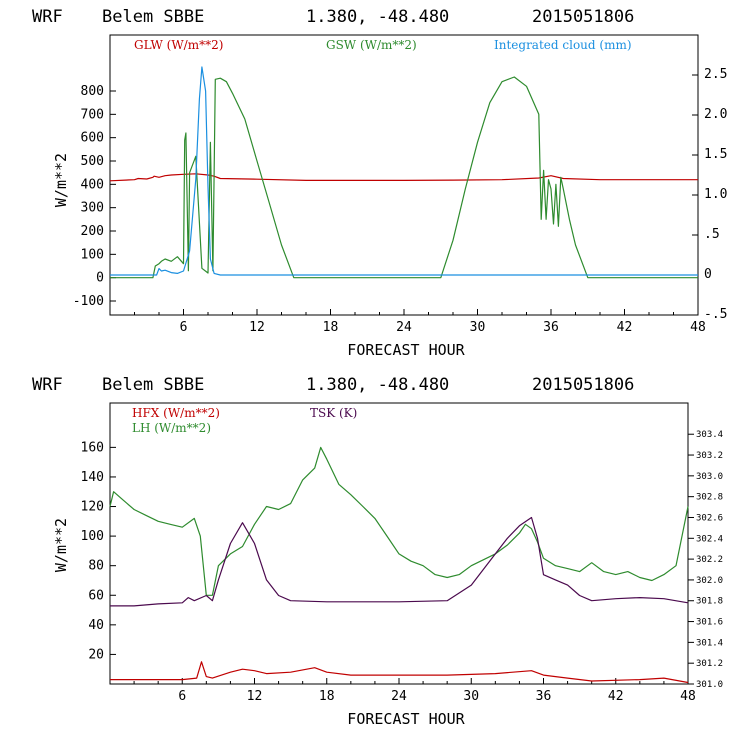 The height and width of the screenshot is (740, 740). I want to click on legend-lh: LH (W/m**2), so click(171, 428).